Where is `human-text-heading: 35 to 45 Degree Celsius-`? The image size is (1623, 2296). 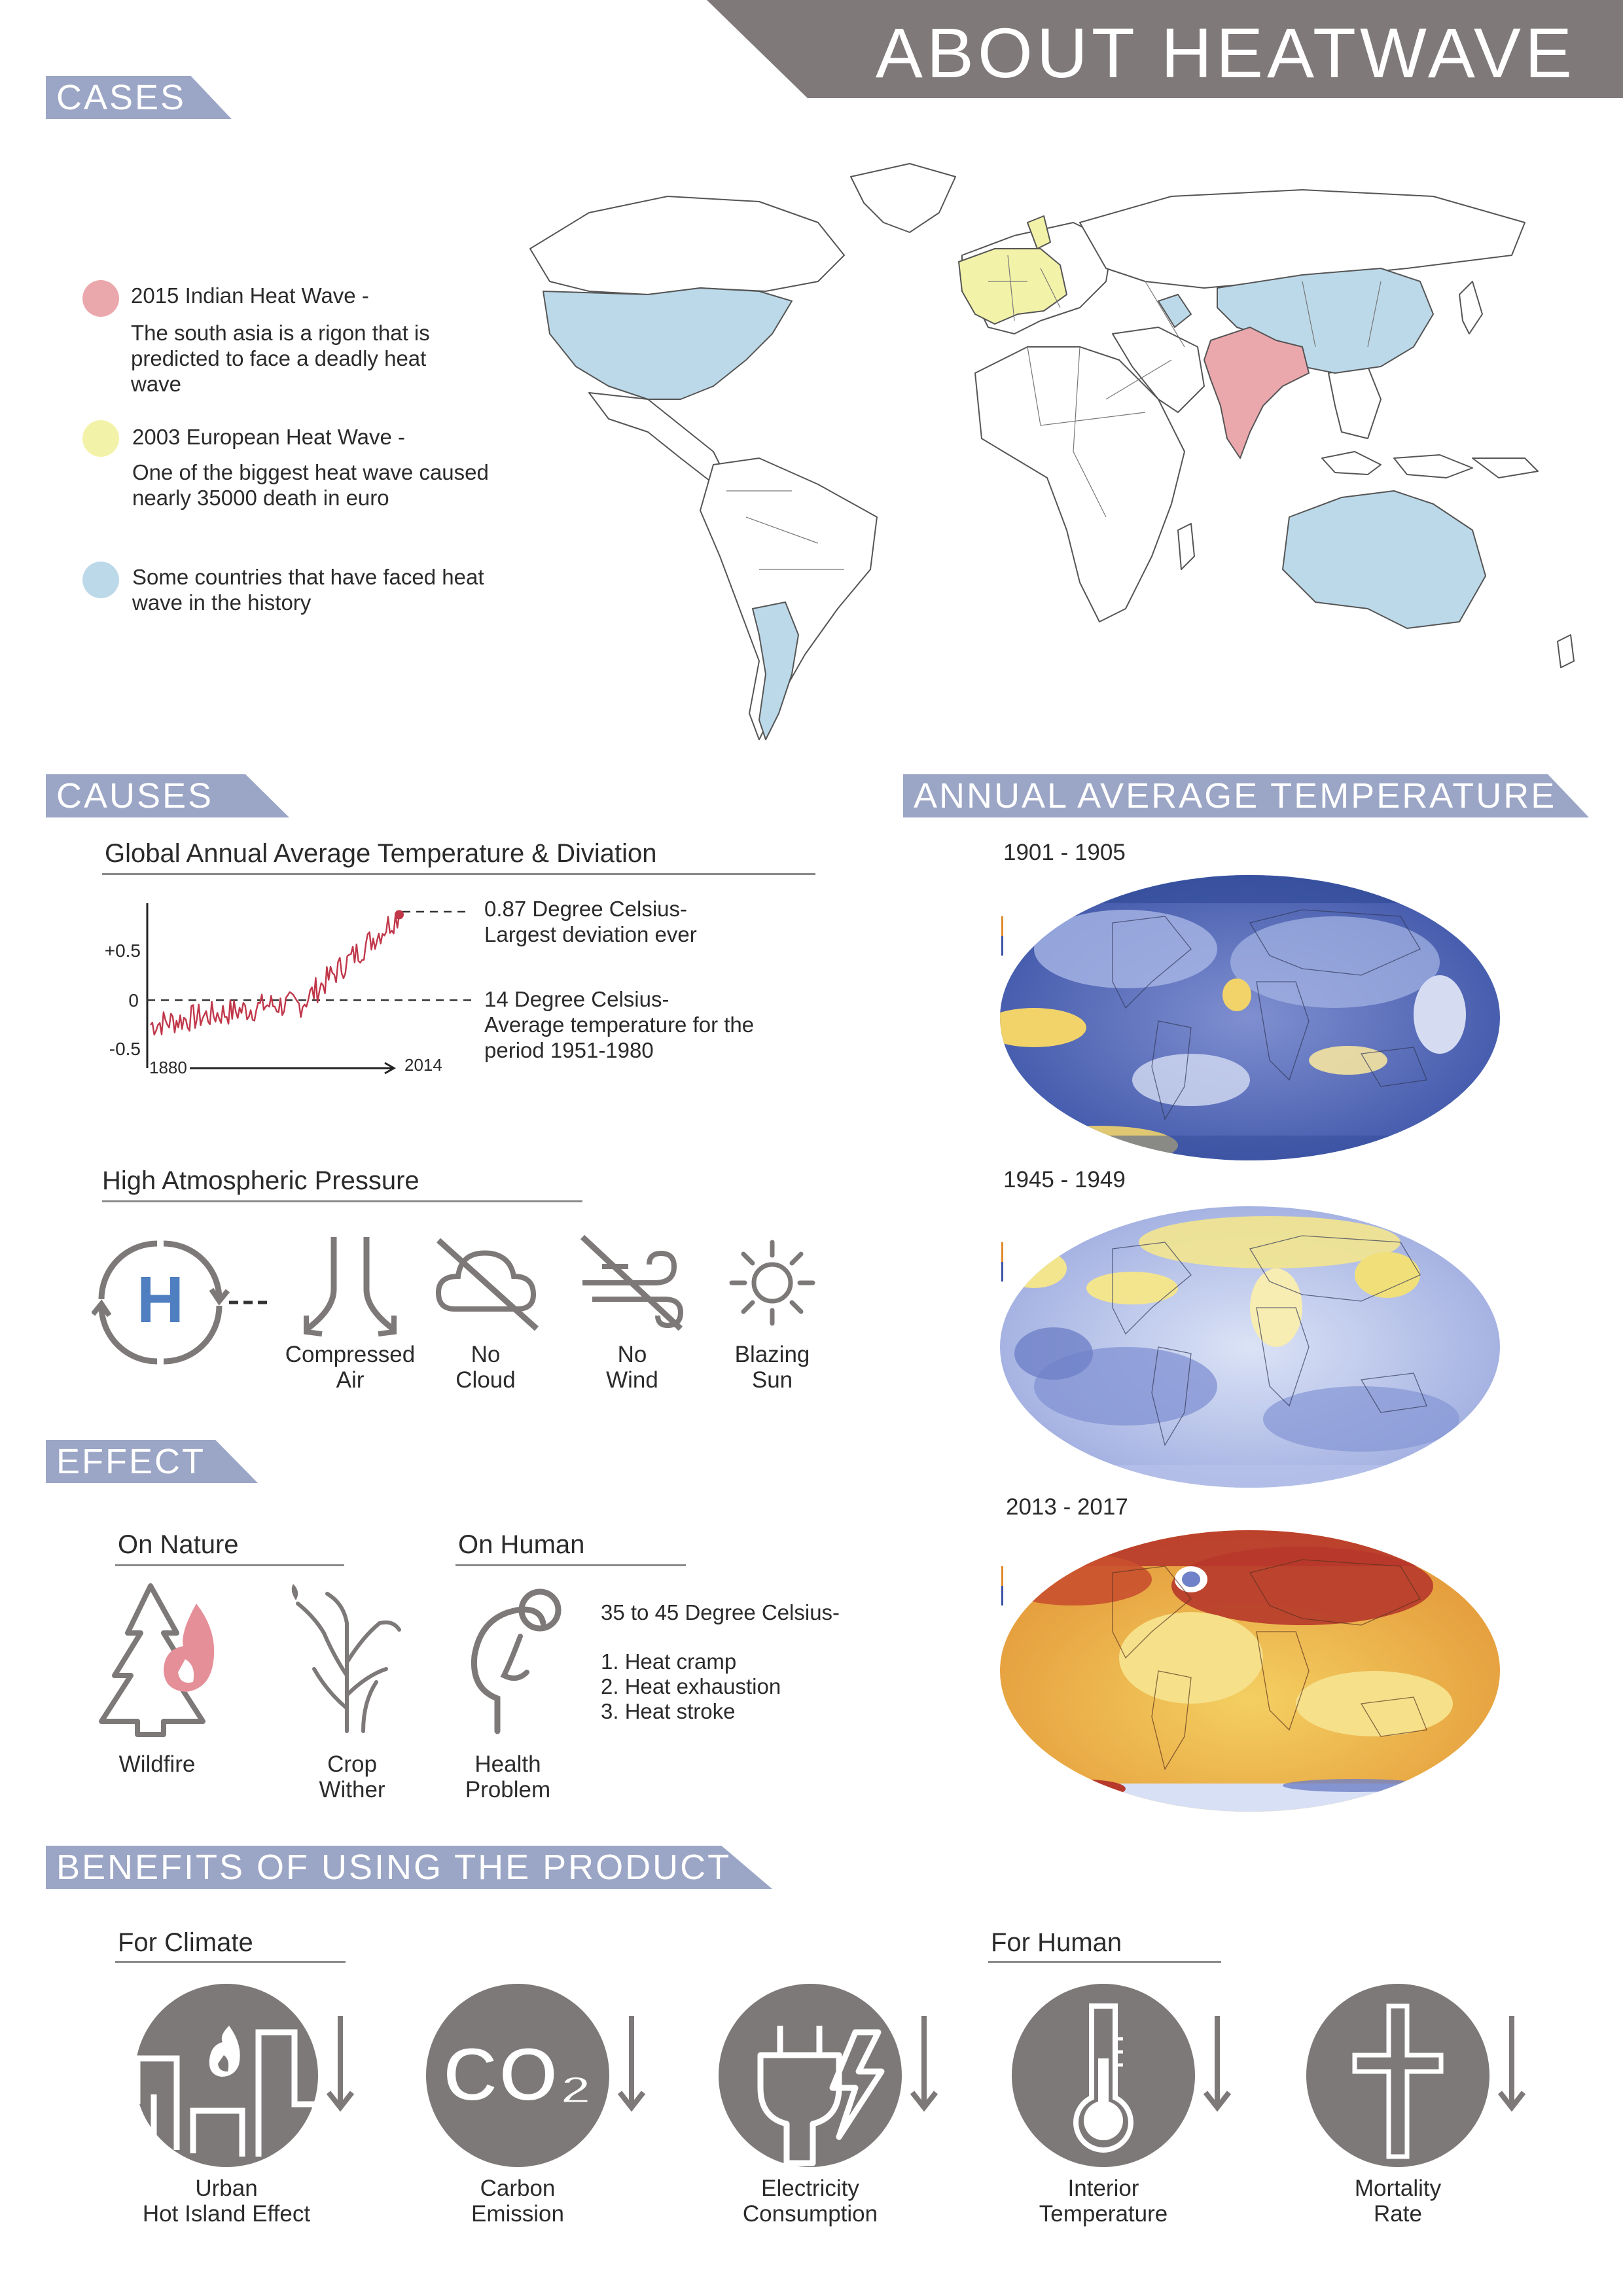 human-text-heading: 35 to 45 Degree Celsius- is located at coordinates (720, 1612).